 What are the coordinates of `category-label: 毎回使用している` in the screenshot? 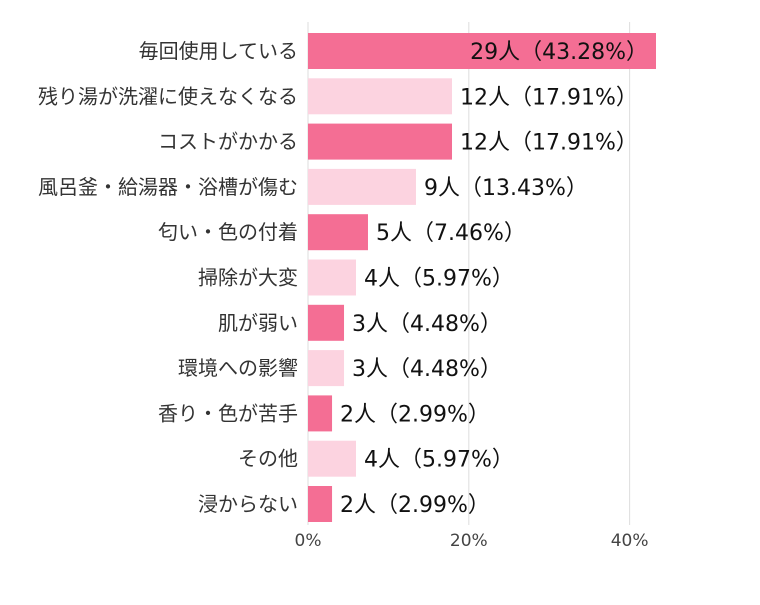 It's located at (218, 51).